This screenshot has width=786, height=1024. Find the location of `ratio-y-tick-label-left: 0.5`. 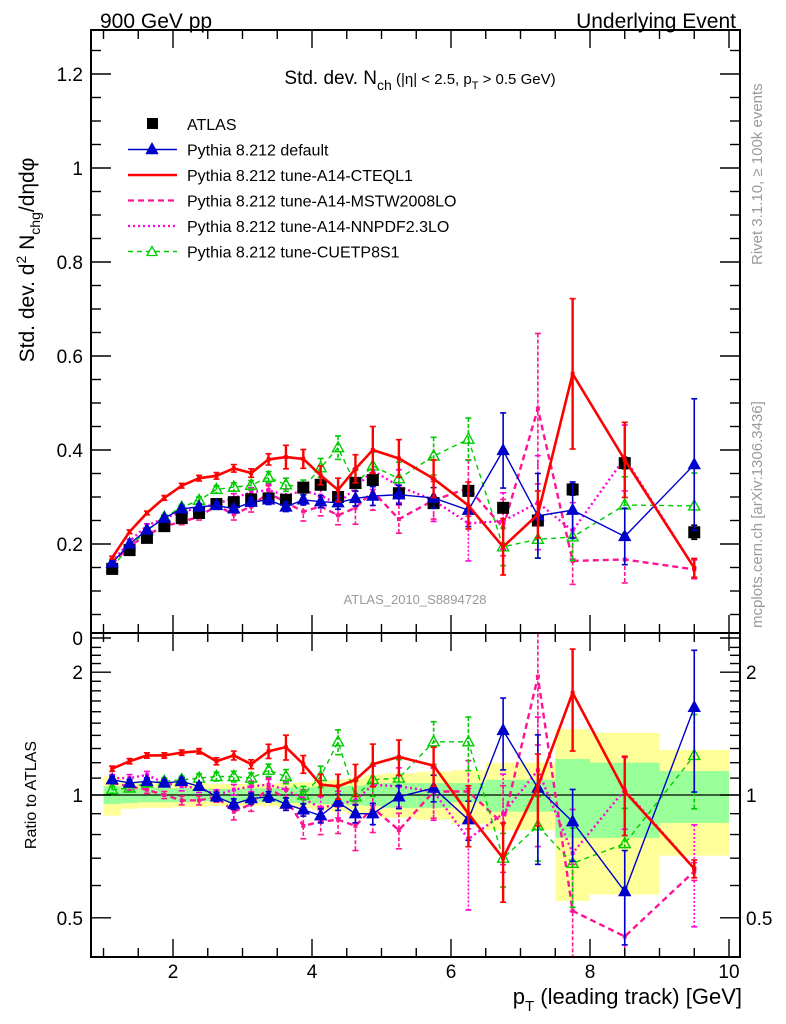

ratio-y-tick-label-left: 0.5 is located at coordinates (70, 919).